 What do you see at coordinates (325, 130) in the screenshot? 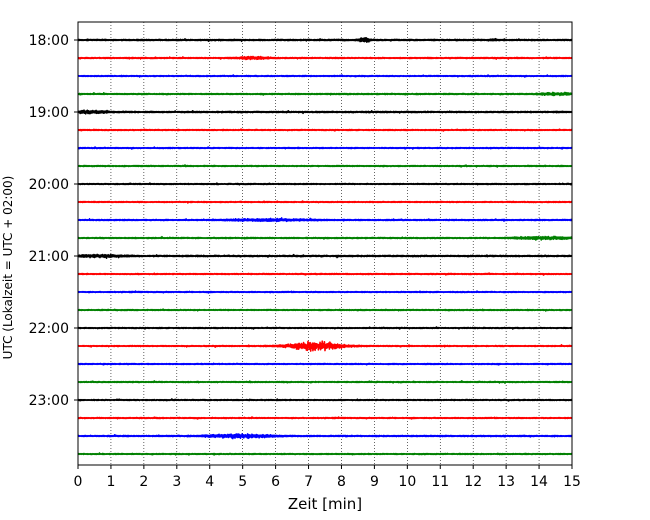
I see `trace-1915` at bounding box center [325, 130].